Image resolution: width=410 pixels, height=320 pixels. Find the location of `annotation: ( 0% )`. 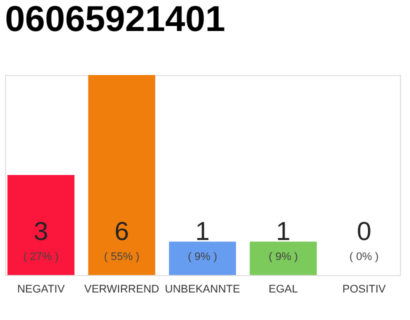

annotation: ( 0% ) is located at coordinates (364, 257).